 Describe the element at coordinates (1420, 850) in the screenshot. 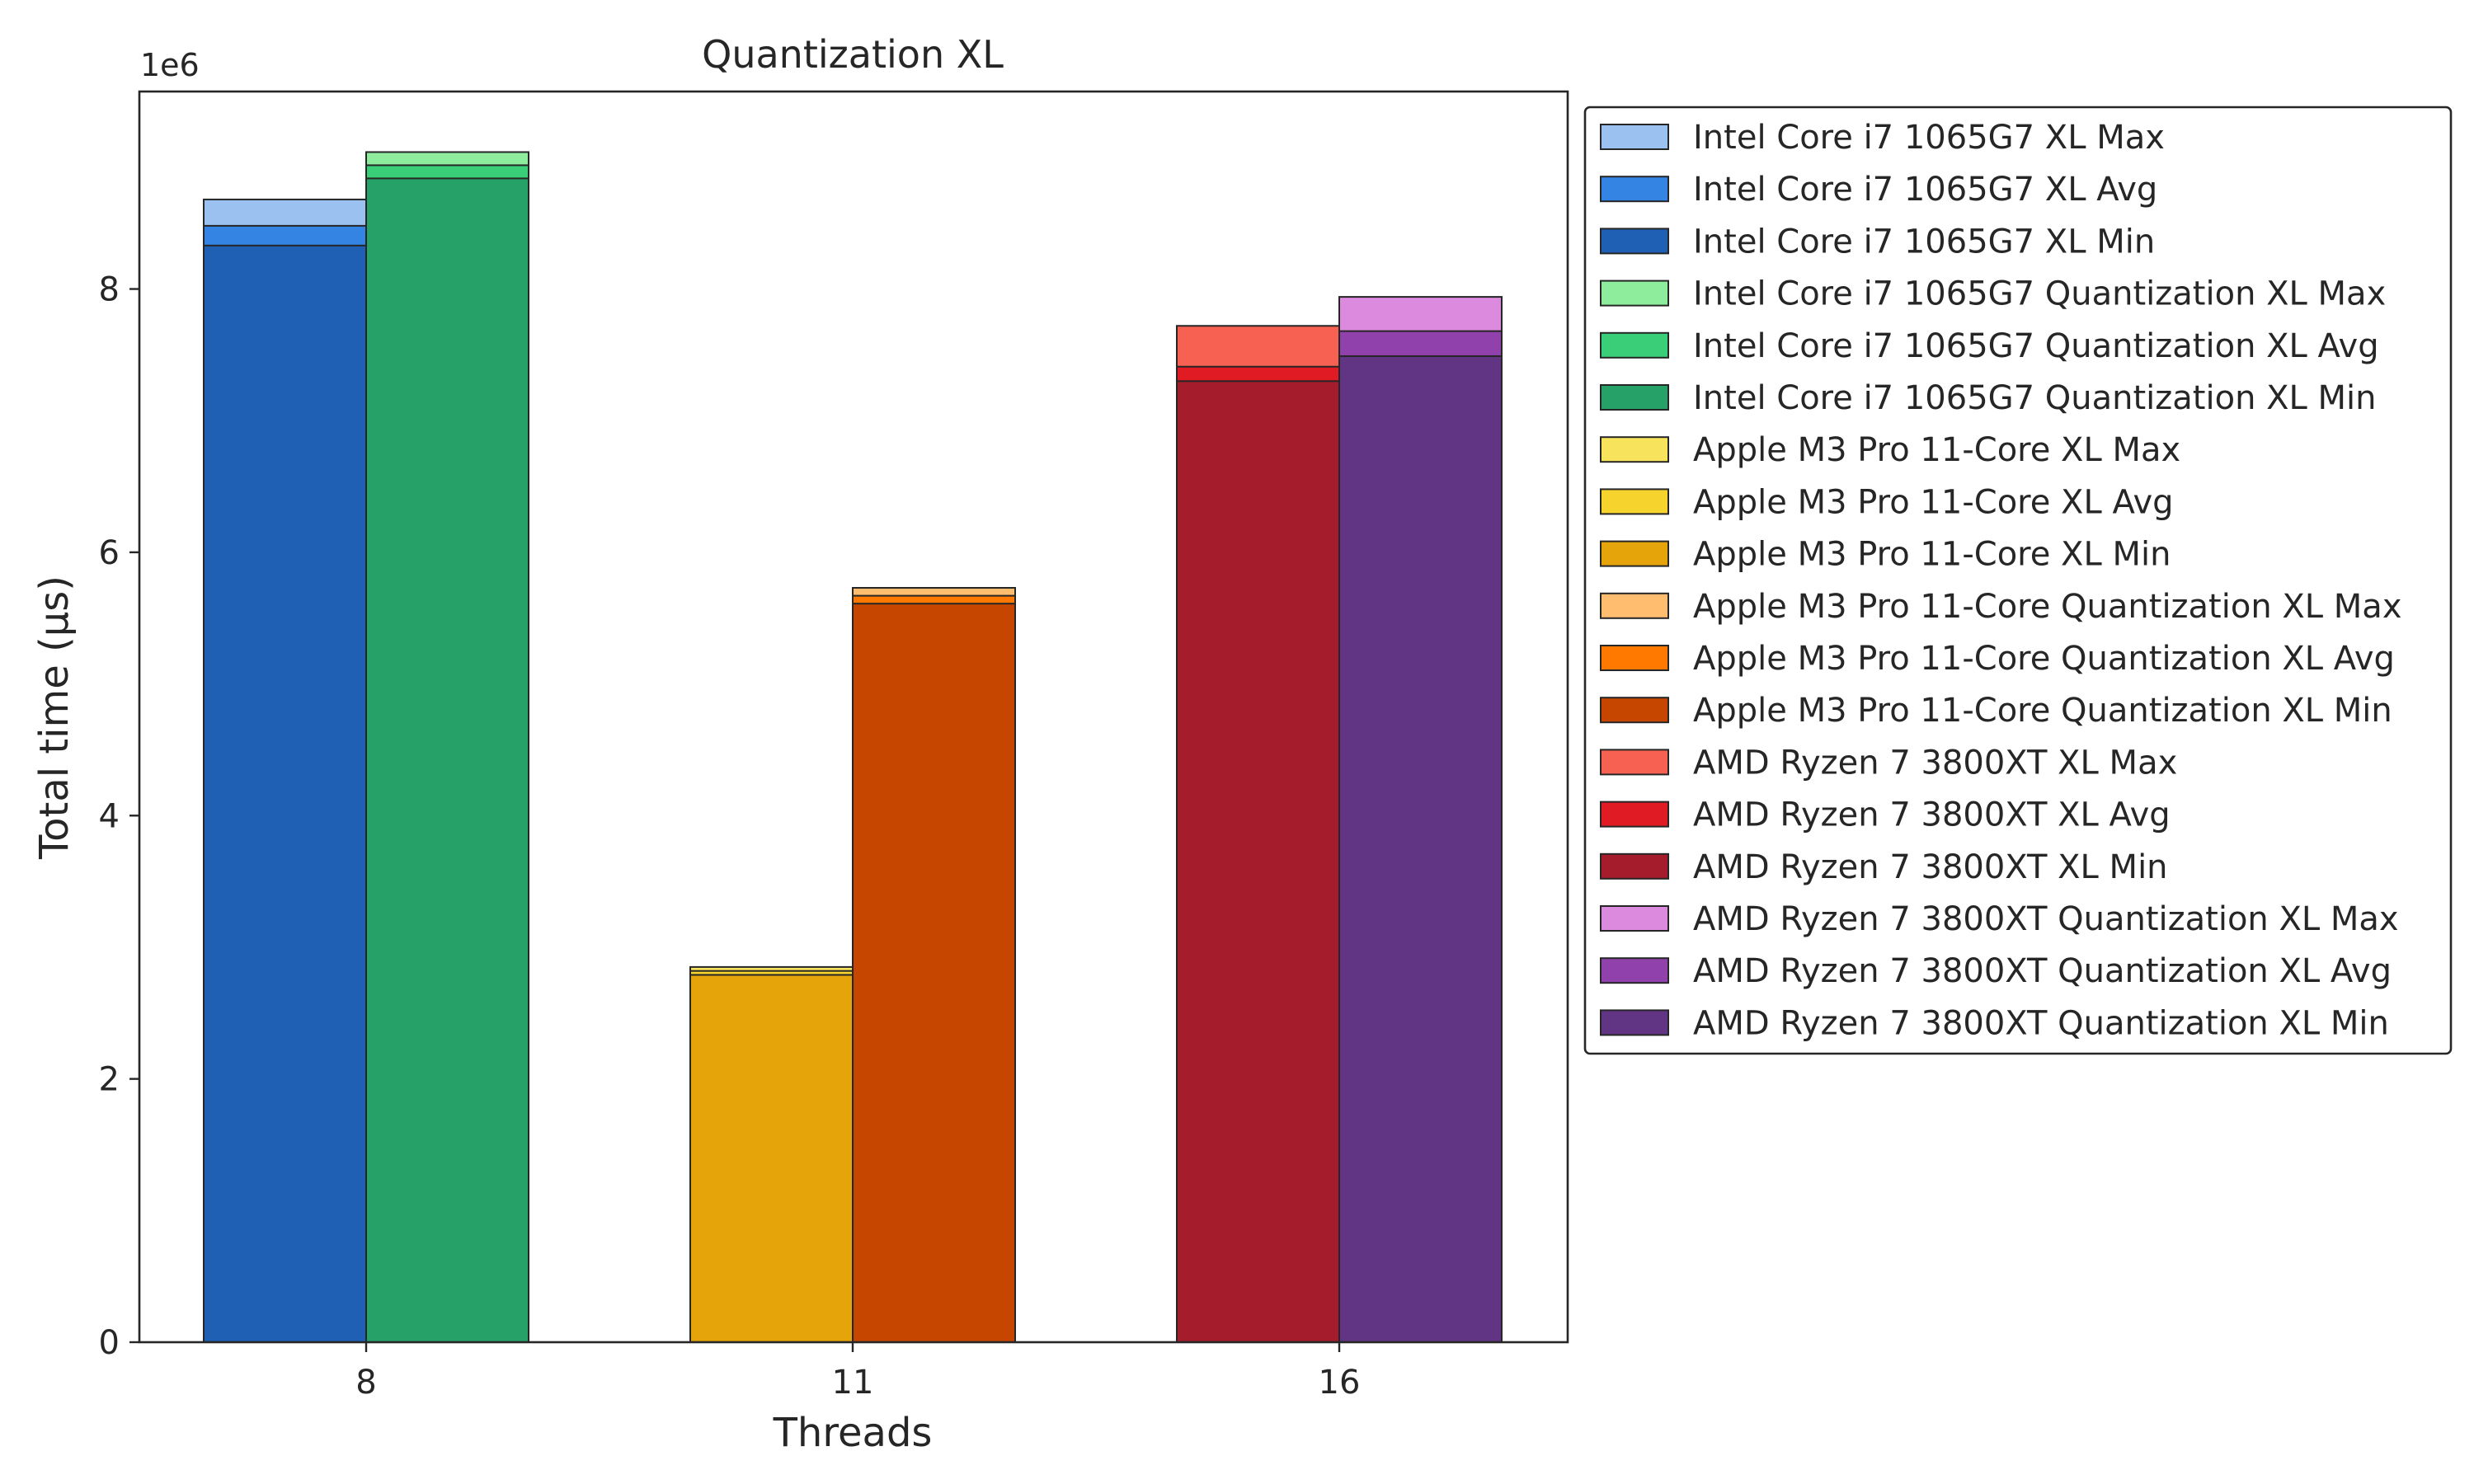

I see `bar-16-1-min` at that location.